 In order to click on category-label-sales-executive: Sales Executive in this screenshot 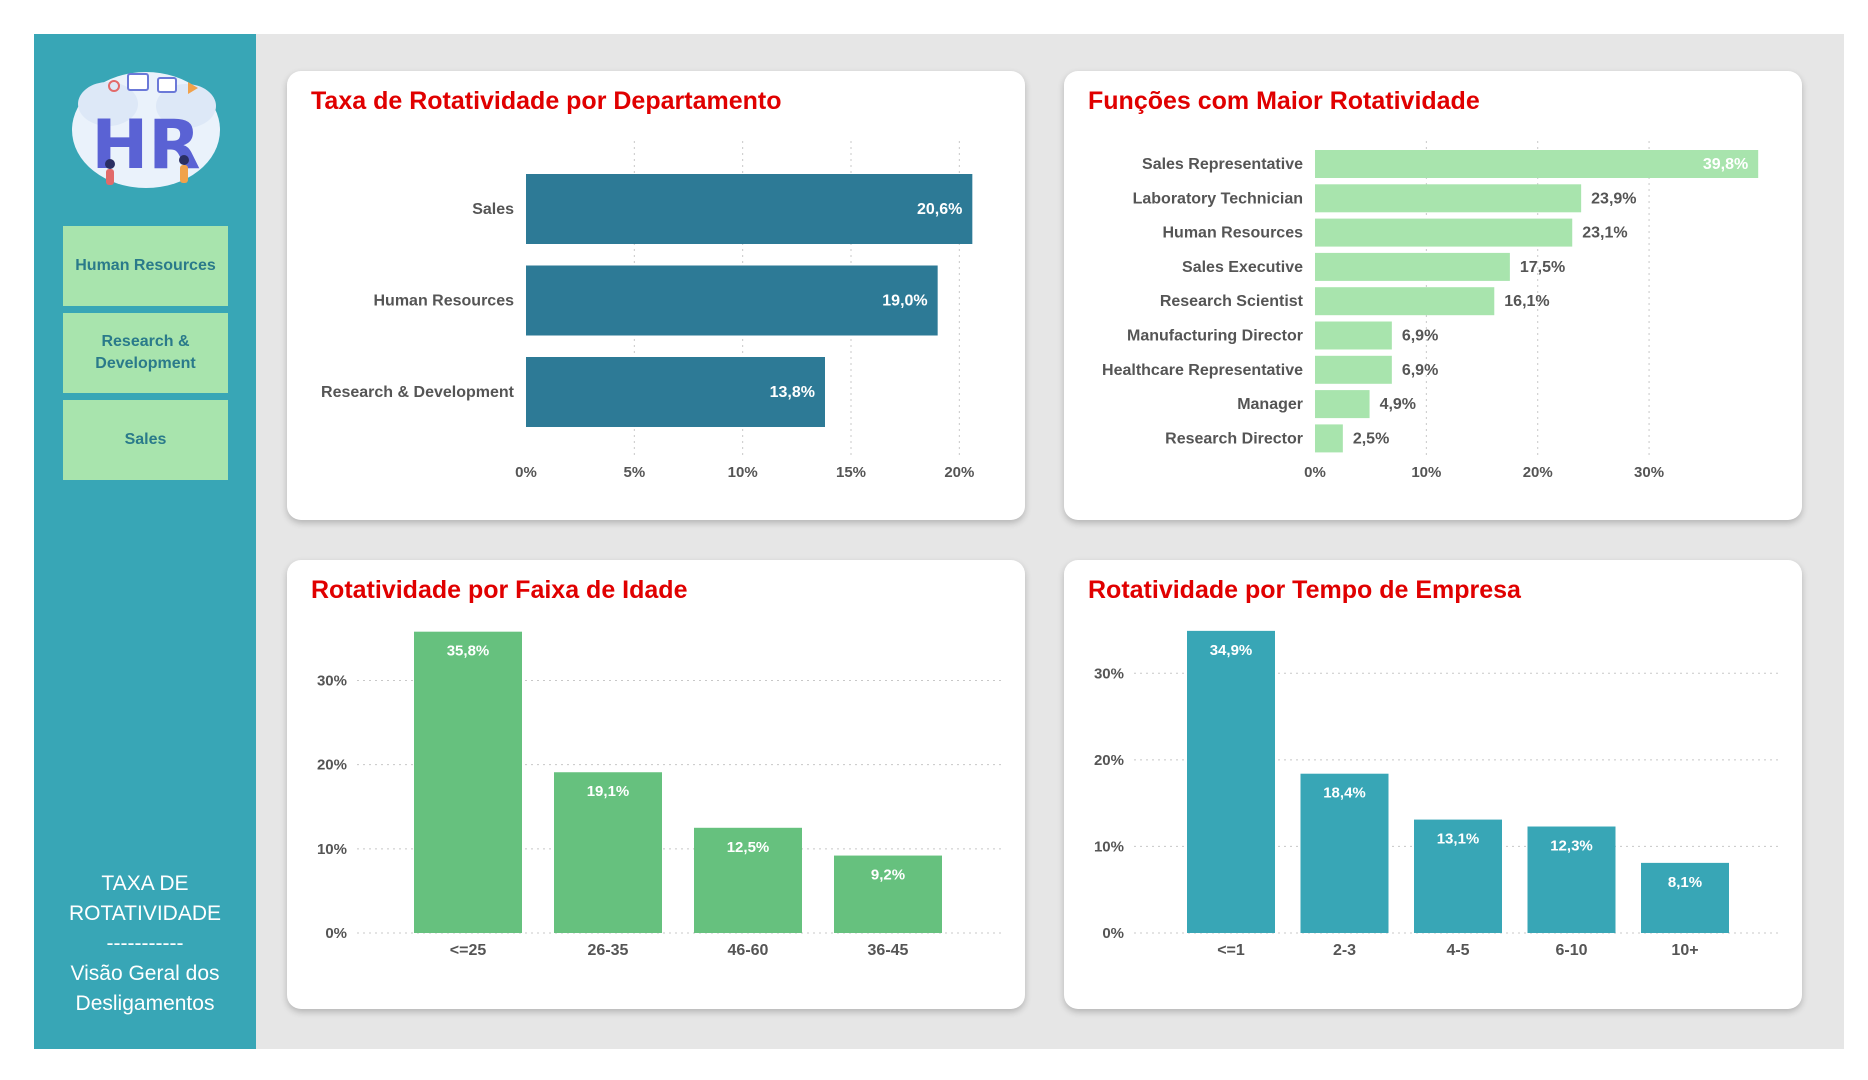, I will do `click(1242, 267)`.